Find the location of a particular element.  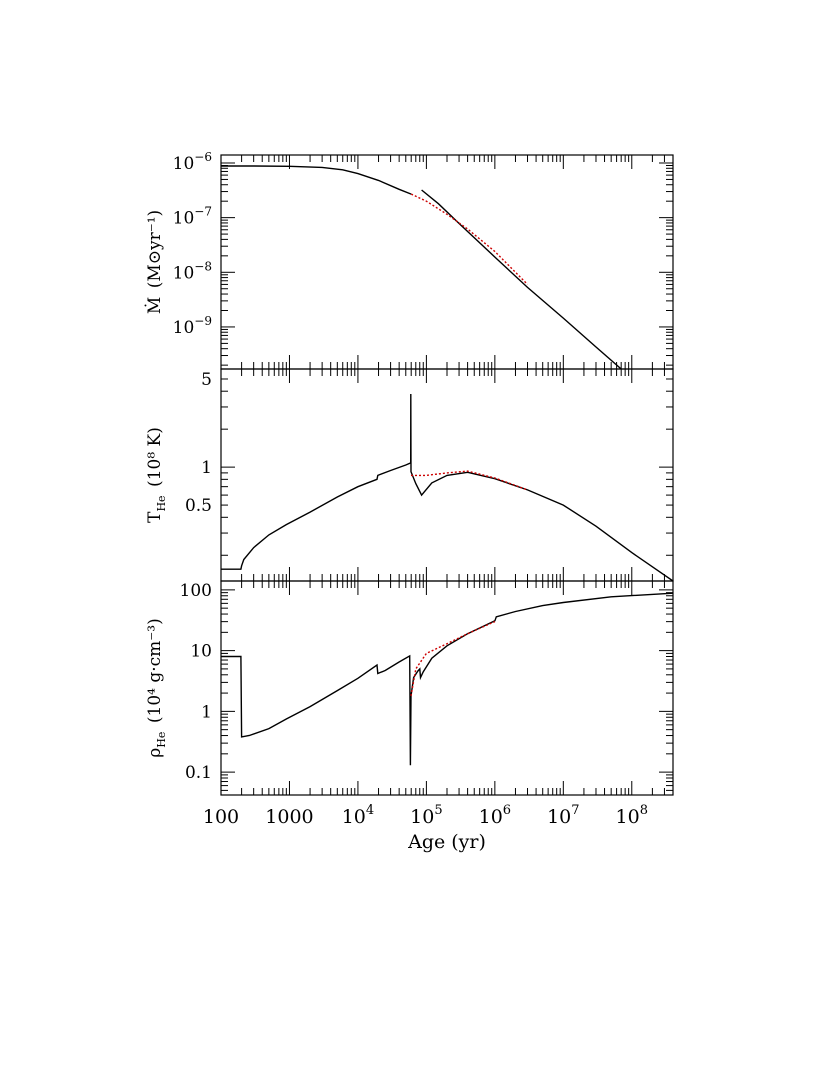

y-tick-label: 0.5 is located at coordinates (198, 506).